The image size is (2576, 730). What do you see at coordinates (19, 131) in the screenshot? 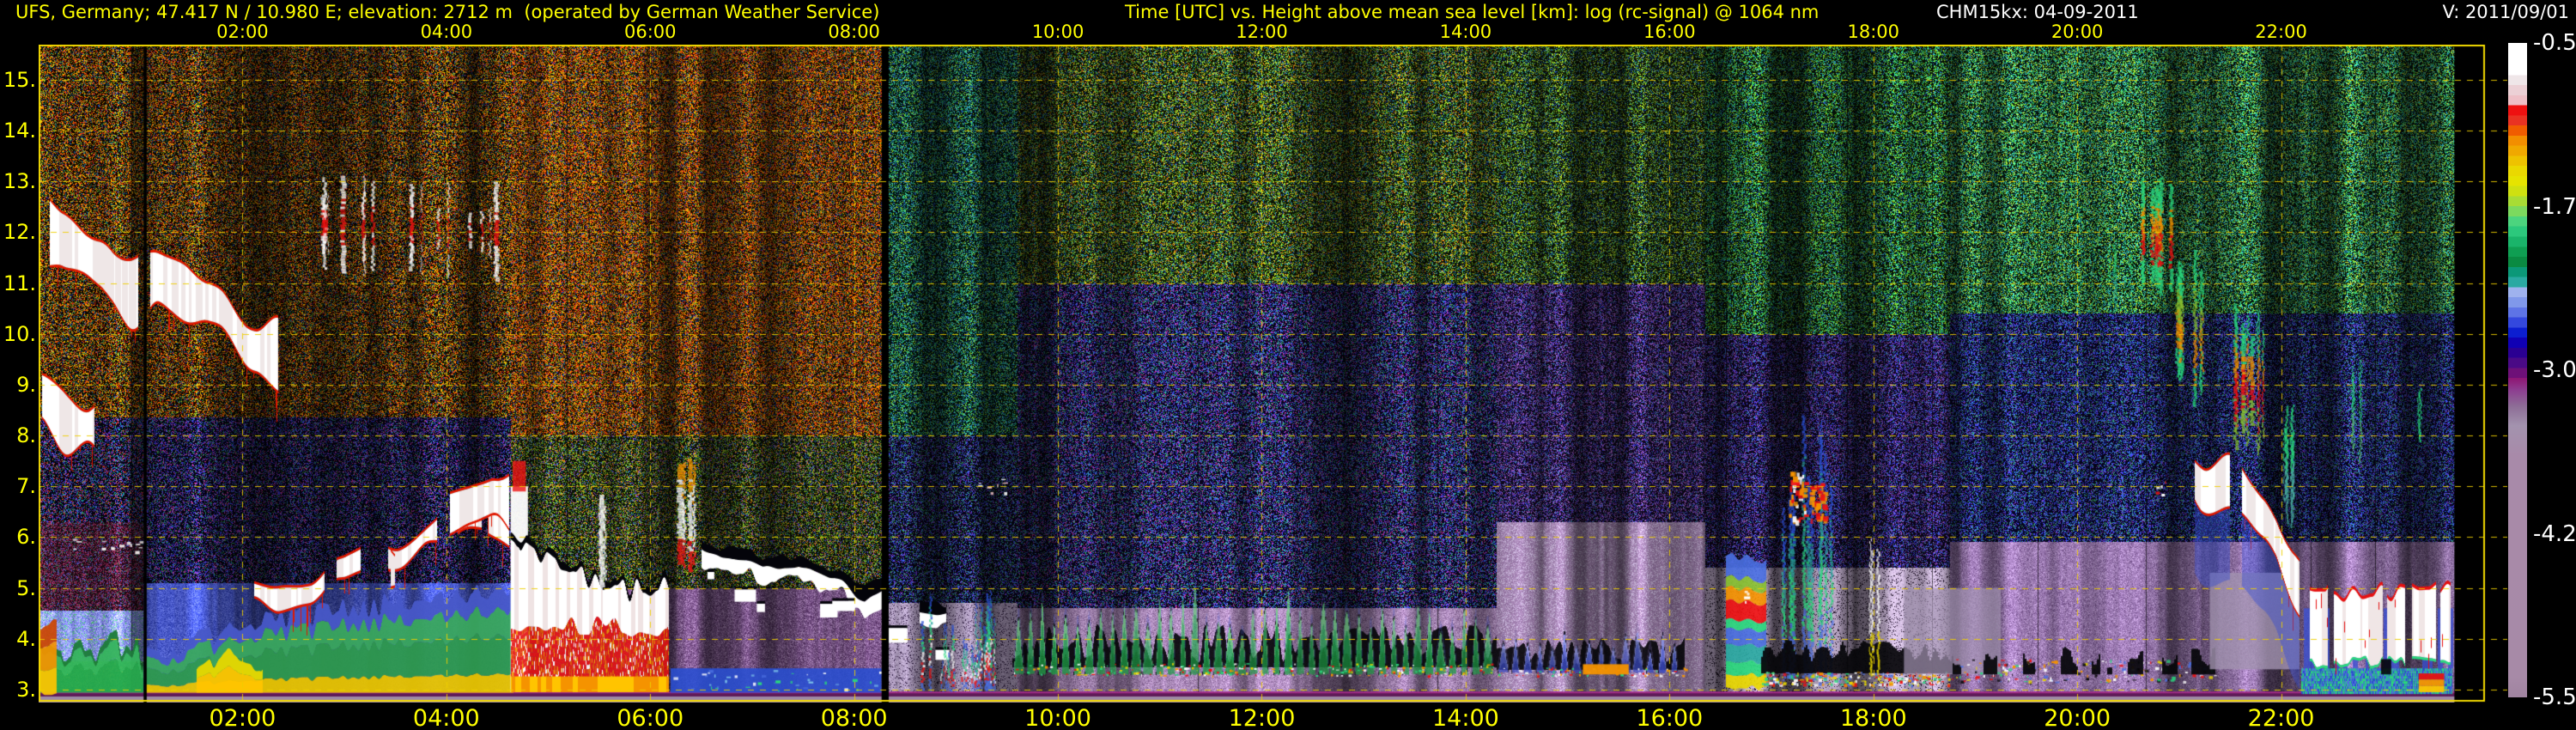
I see `height-tick-label: 14.` at bounding box center [19, 131].